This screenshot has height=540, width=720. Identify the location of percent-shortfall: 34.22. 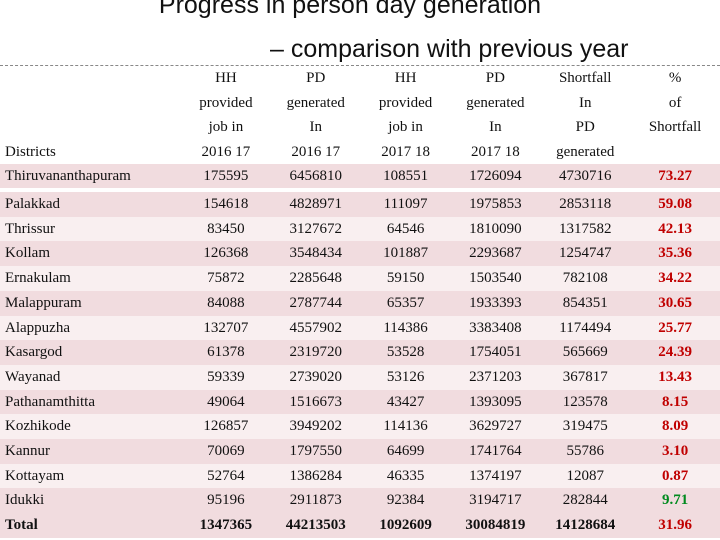
(675, 278).